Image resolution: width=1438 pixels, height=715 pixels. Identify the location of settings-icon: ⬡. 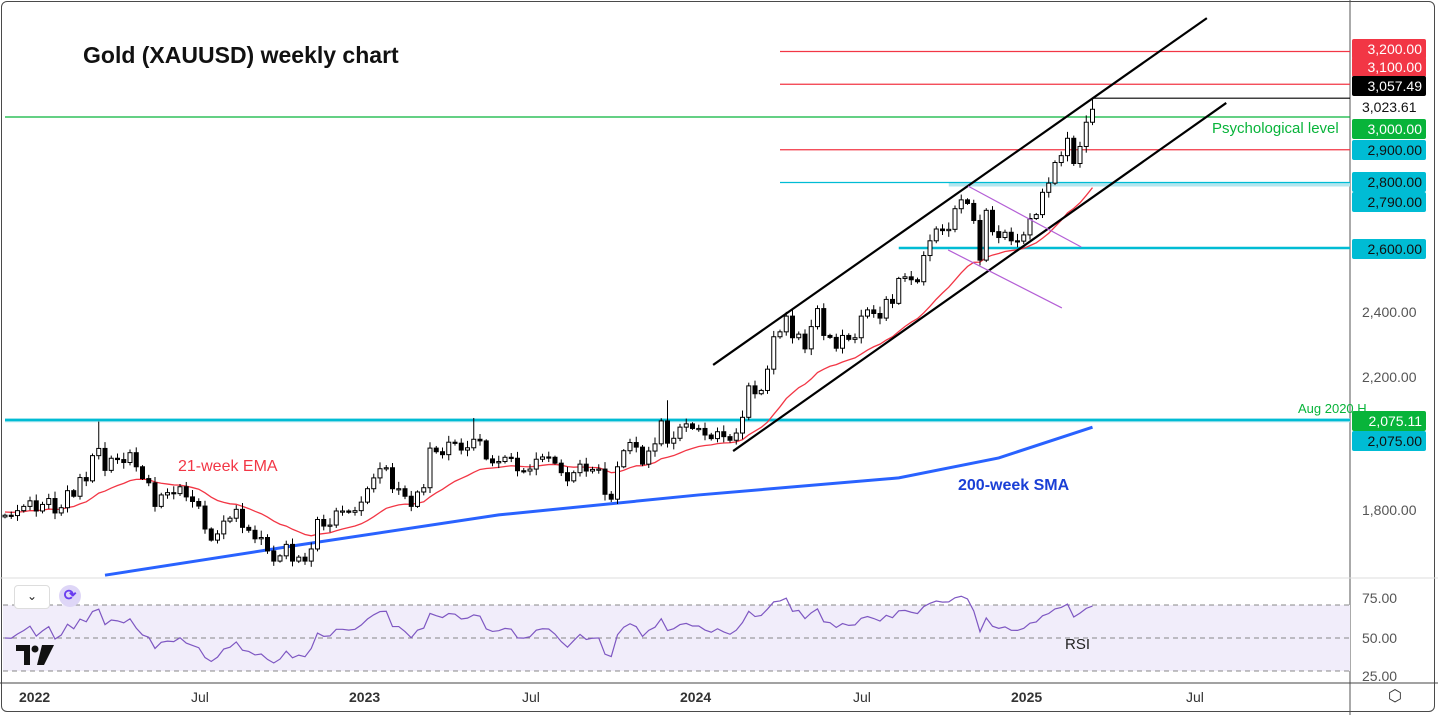
(1395, 696).